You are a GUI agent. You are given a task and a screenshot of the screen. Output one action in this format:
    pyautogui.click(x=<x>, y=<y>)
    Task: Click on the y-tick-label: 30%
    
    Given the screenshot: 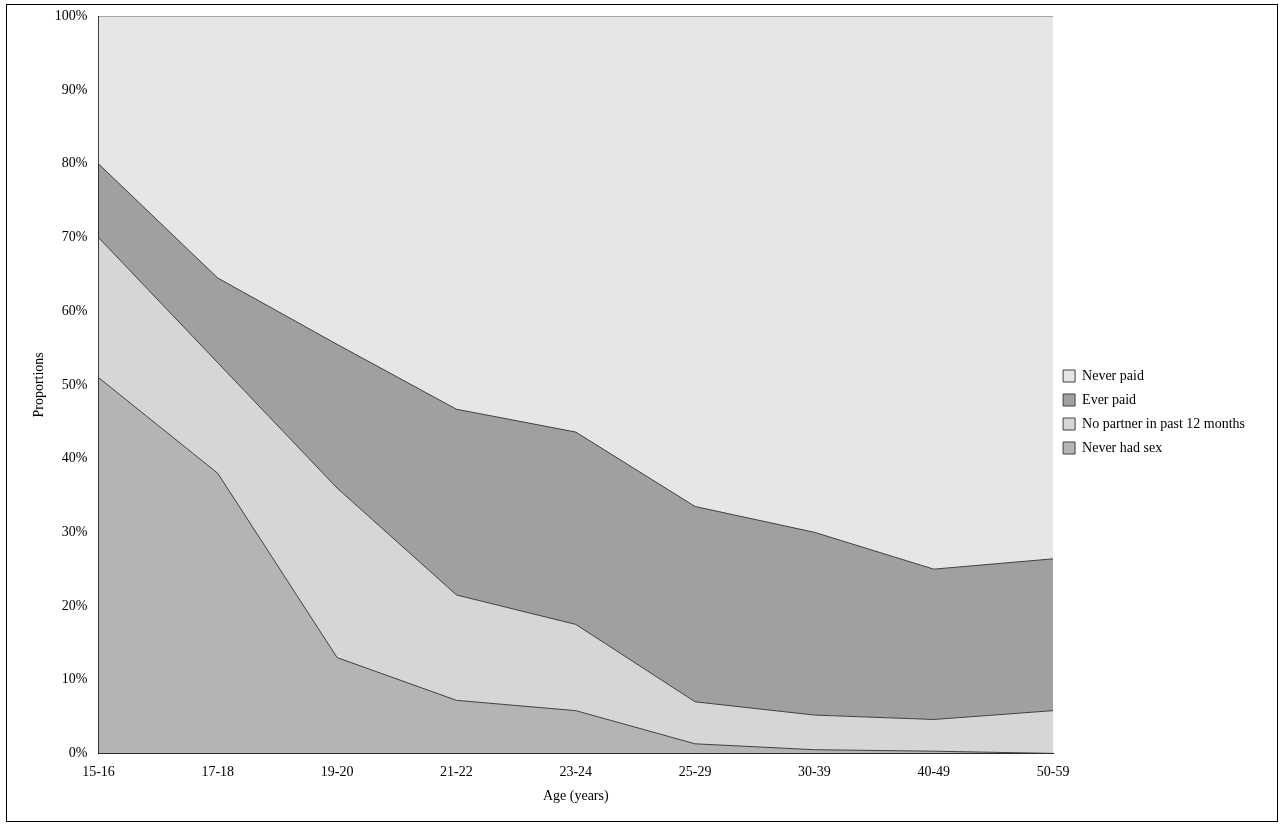 What is the action you would take?
    pyautogui.click(x=74, y=531)
    